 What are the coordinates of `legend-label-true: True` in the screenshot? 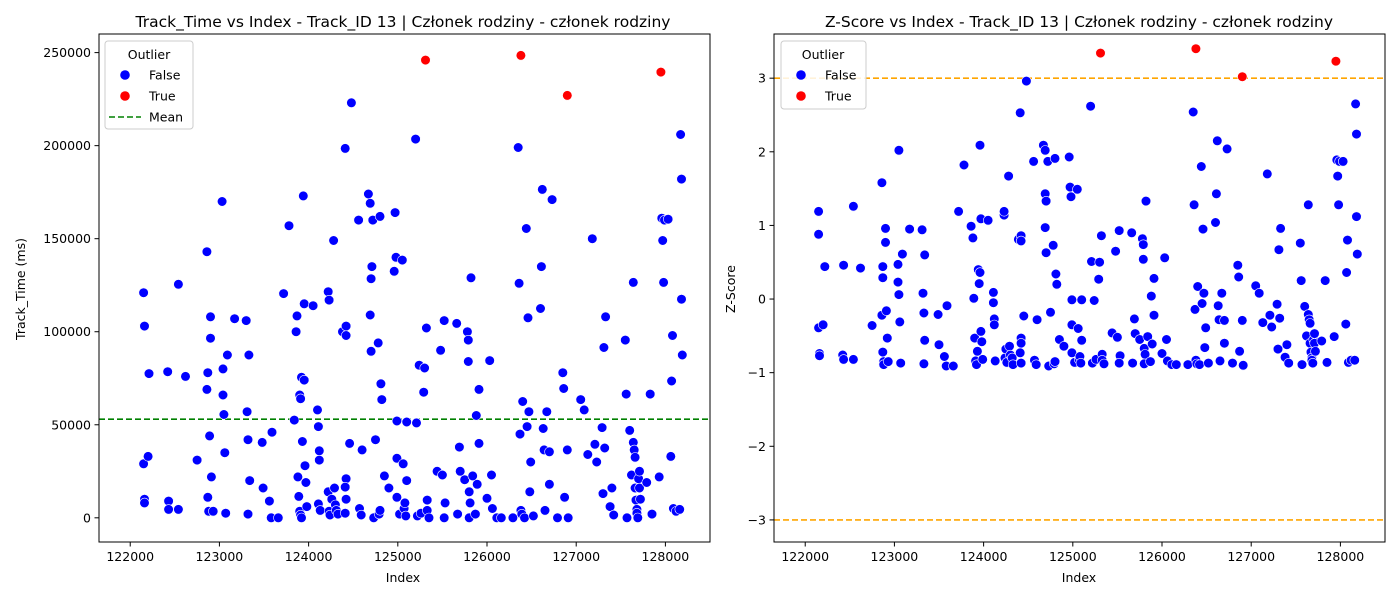 It's located at (162, 96).